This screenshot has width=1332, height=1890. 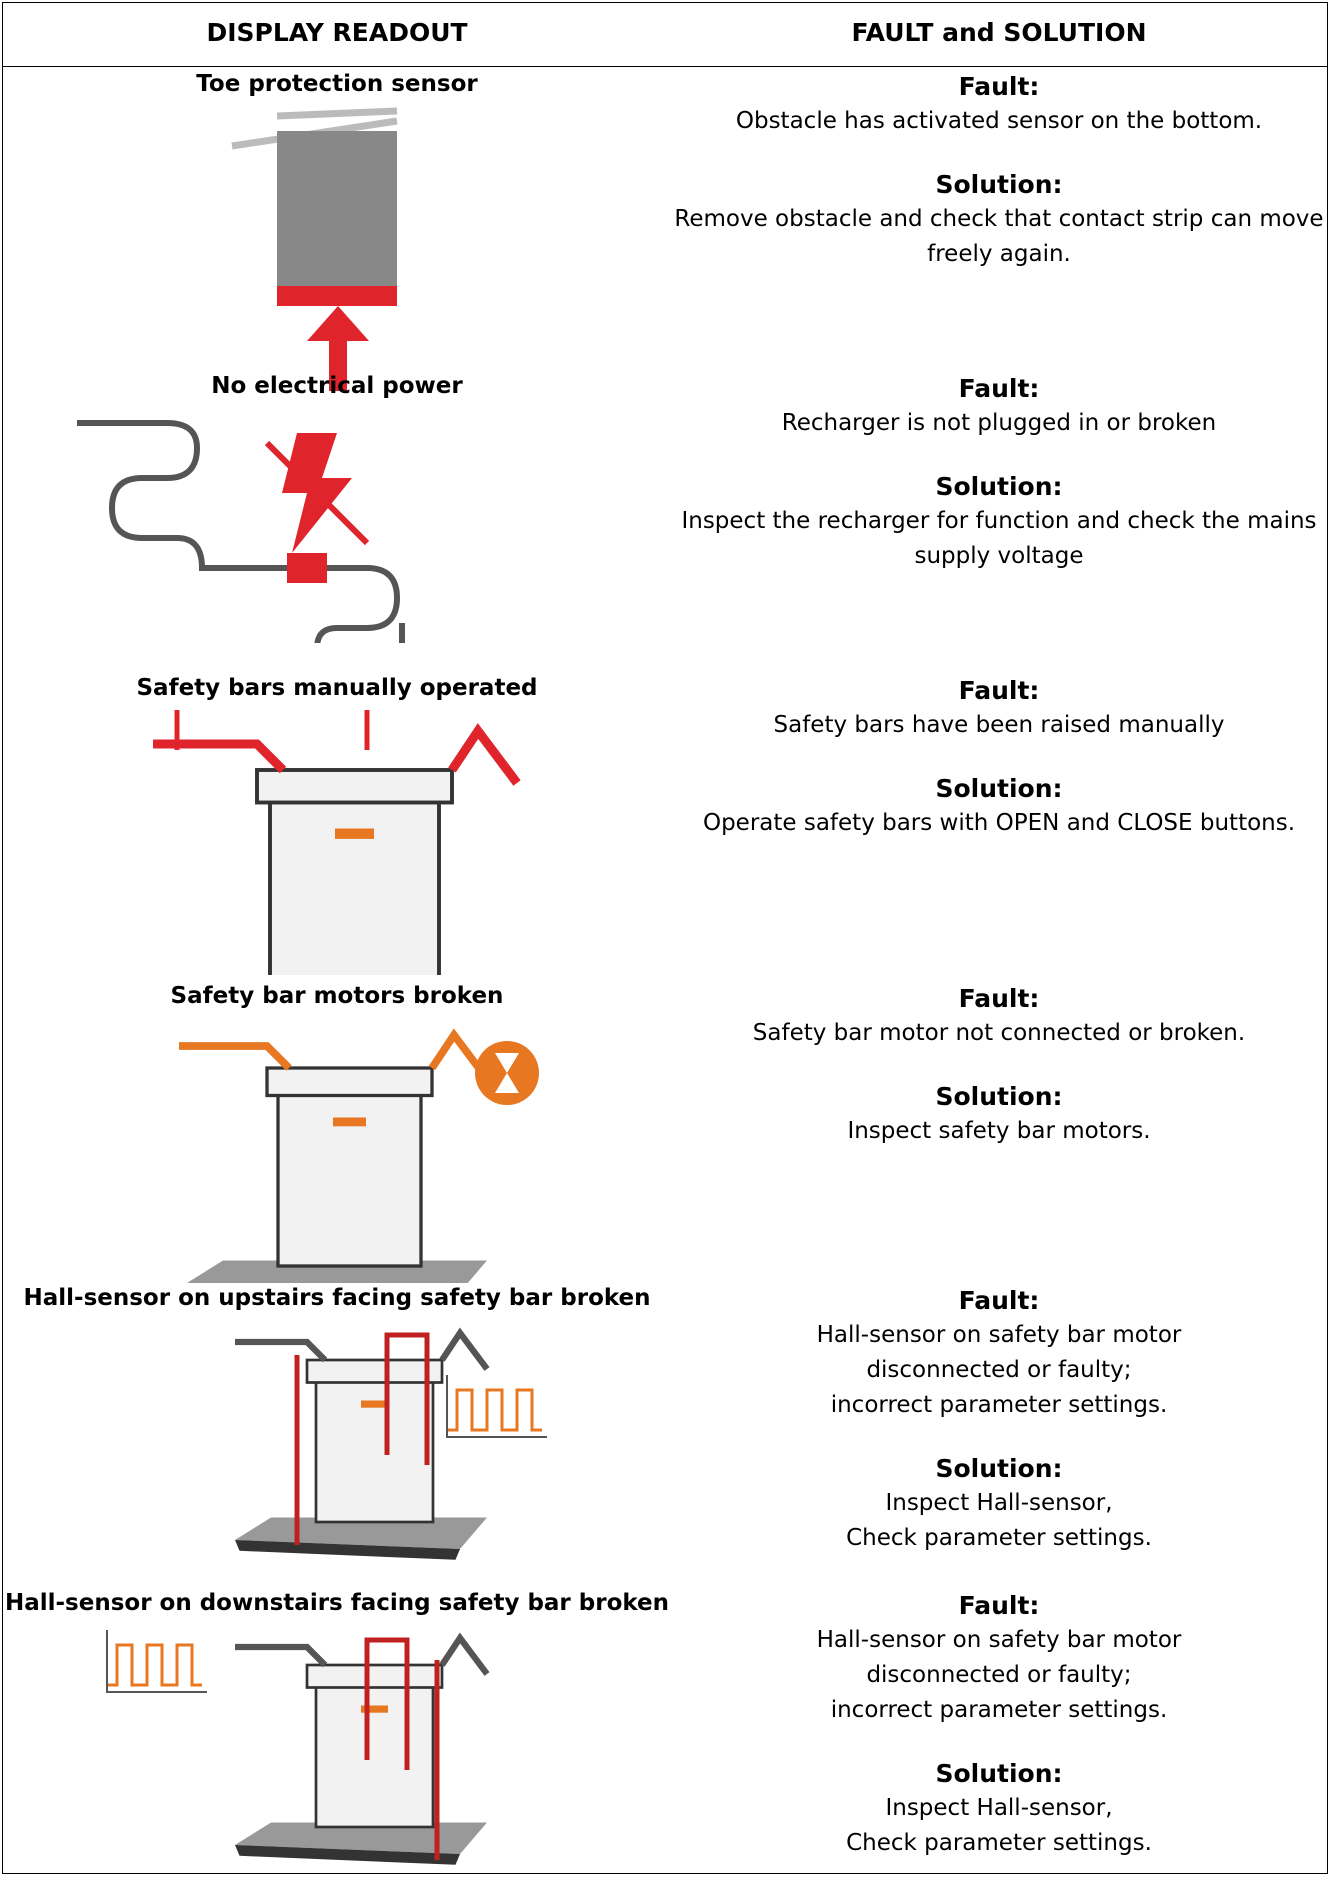 What do you see at coordinates (337, 386) in the screenshot?
I see `readout-title: No electrical power` at bounding box center [337, 386].